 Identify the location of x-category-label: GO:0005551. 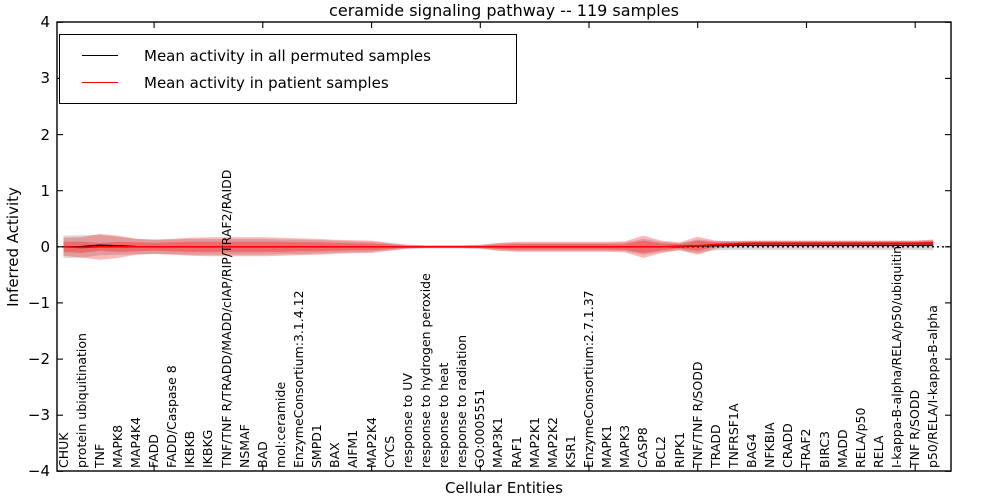
(480, 428).